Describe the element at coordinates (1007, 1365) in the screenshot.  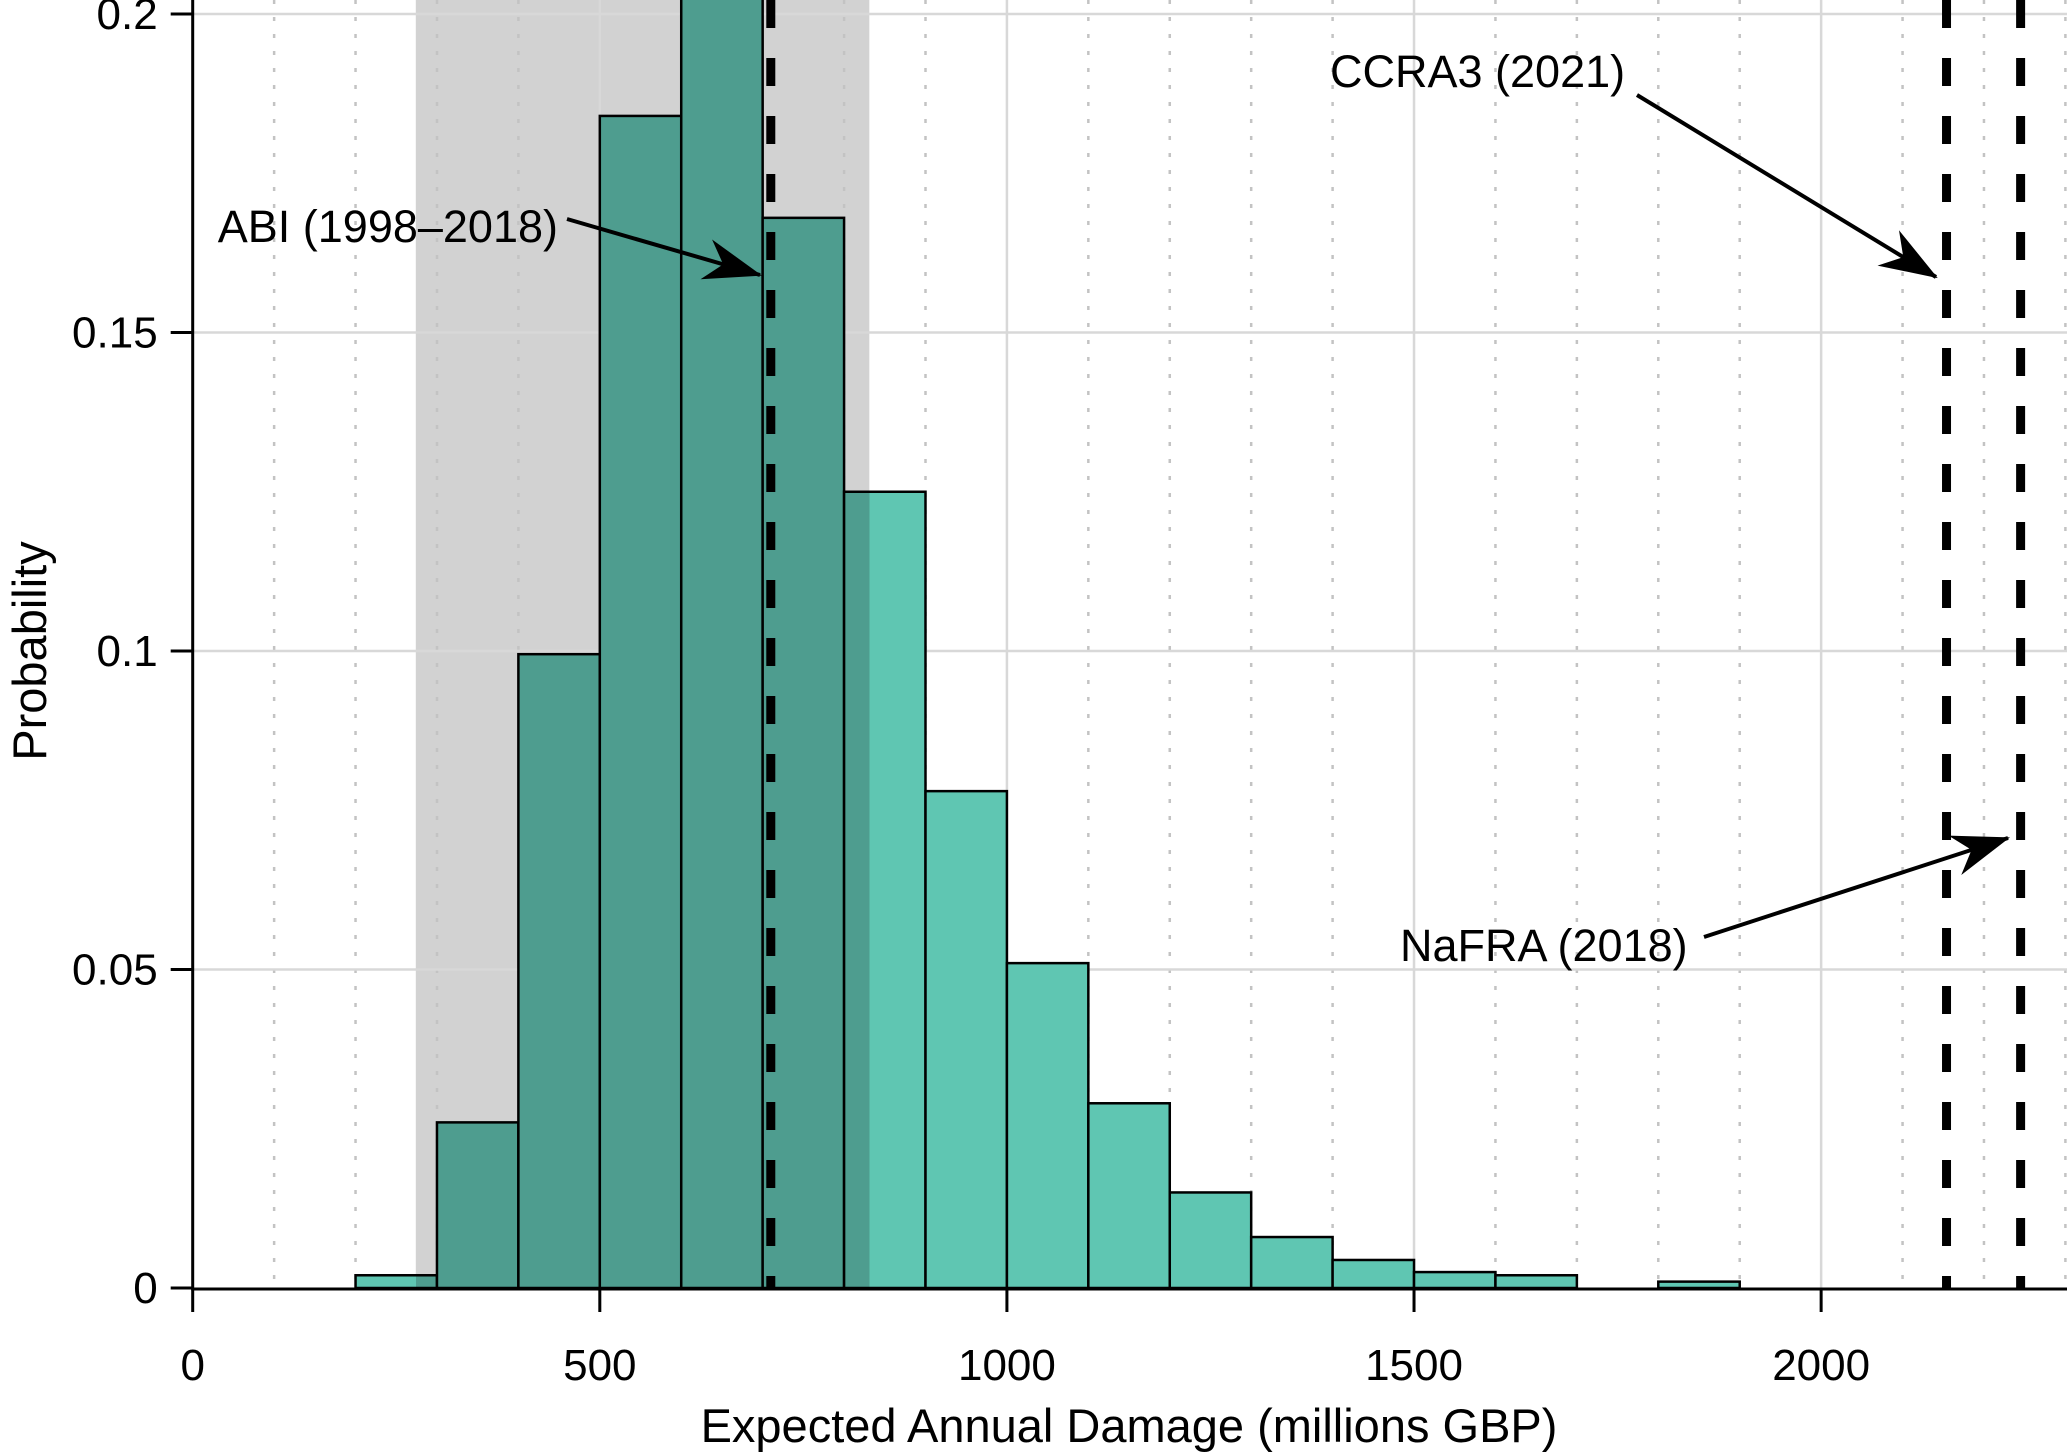
I see `x-tick-label: 1000` at that location.